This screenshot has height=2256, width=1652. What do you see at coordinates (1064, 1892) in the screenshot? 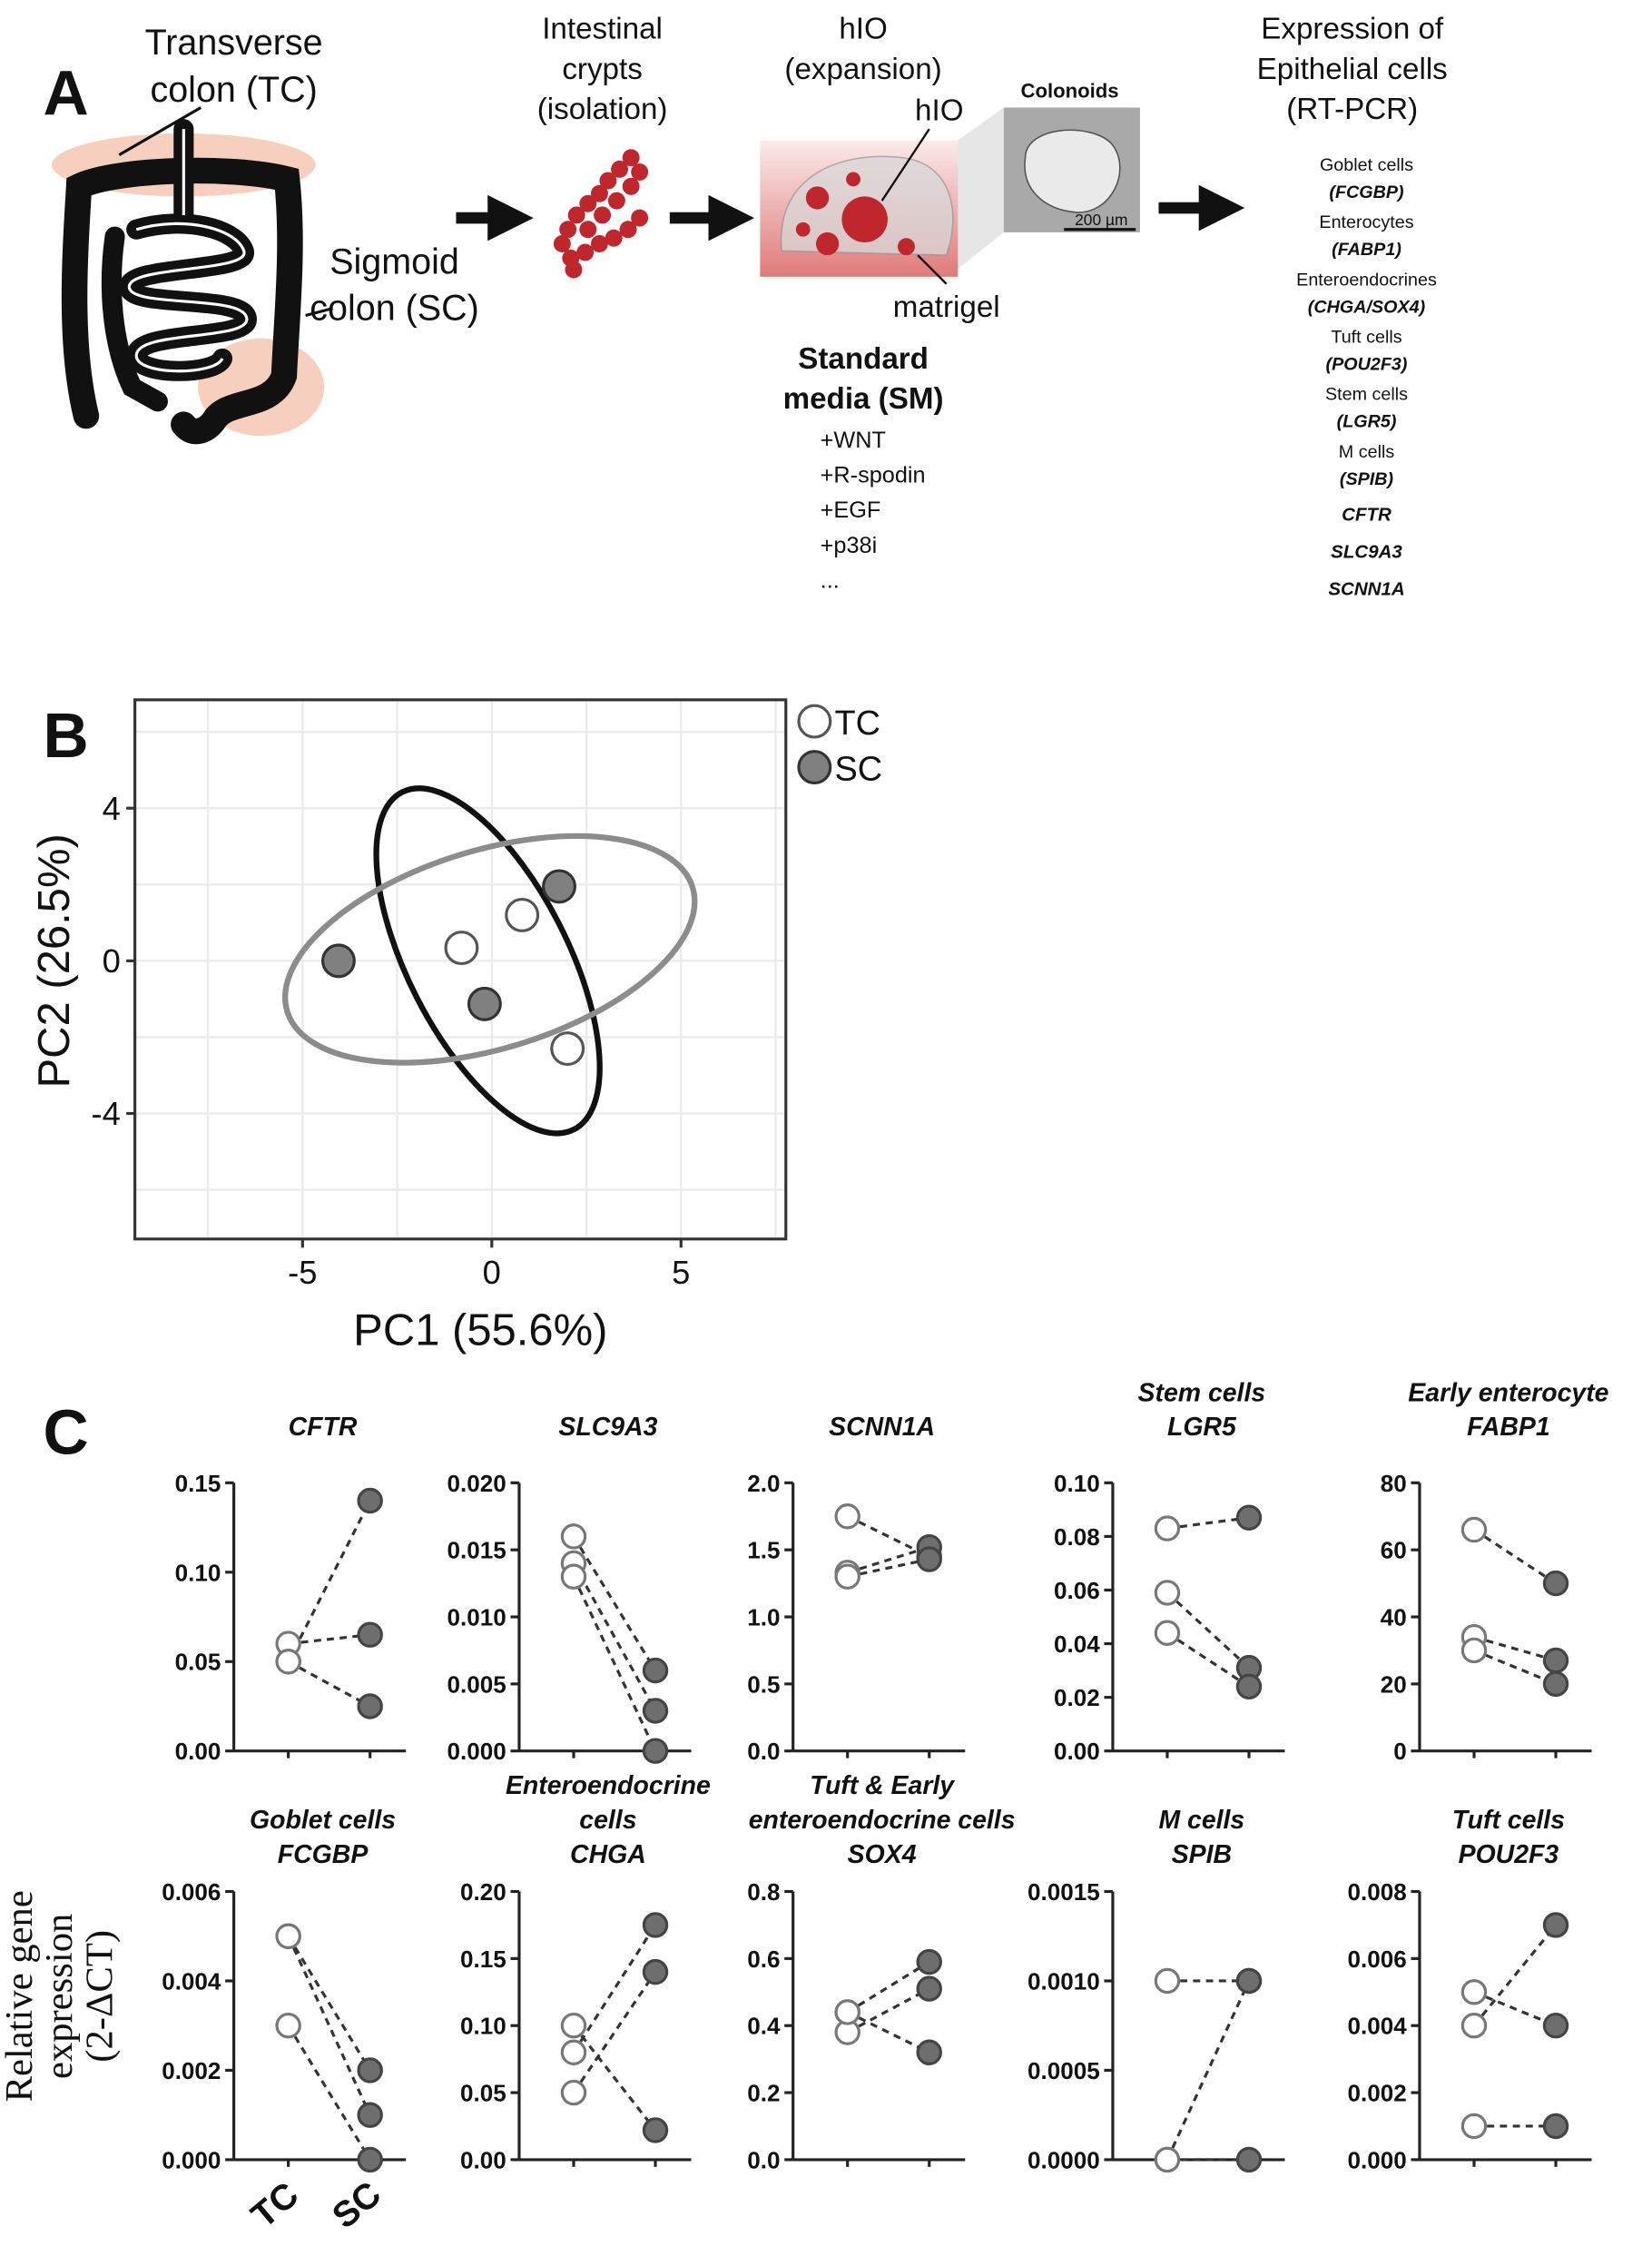
I see `y-tick-label: 0.0015` at bounding box center [1064, 1892].